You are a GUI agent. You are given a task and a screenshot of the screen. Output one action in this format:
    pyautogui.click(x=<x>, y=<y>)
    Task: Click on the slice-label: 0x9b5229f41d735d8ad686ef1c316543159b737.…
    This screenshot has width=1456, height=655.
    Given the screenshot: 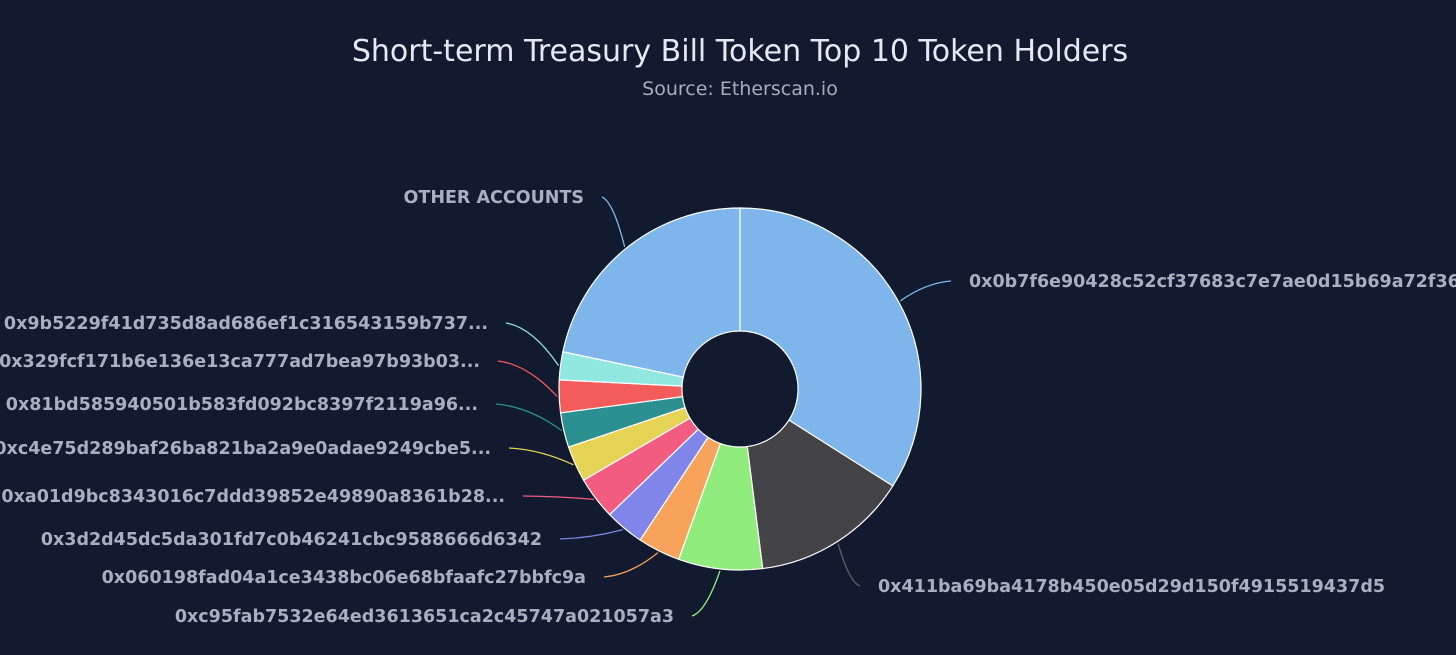 What is the action you would take?
    pyautogui.click(x=246, y=324)
    